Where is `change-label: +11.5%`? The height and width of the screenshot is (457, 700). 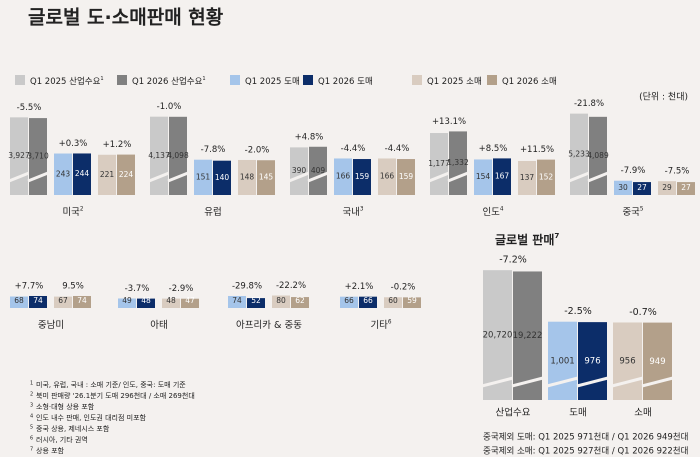 change-label: +11.5% is located at coordinates (537, 150).